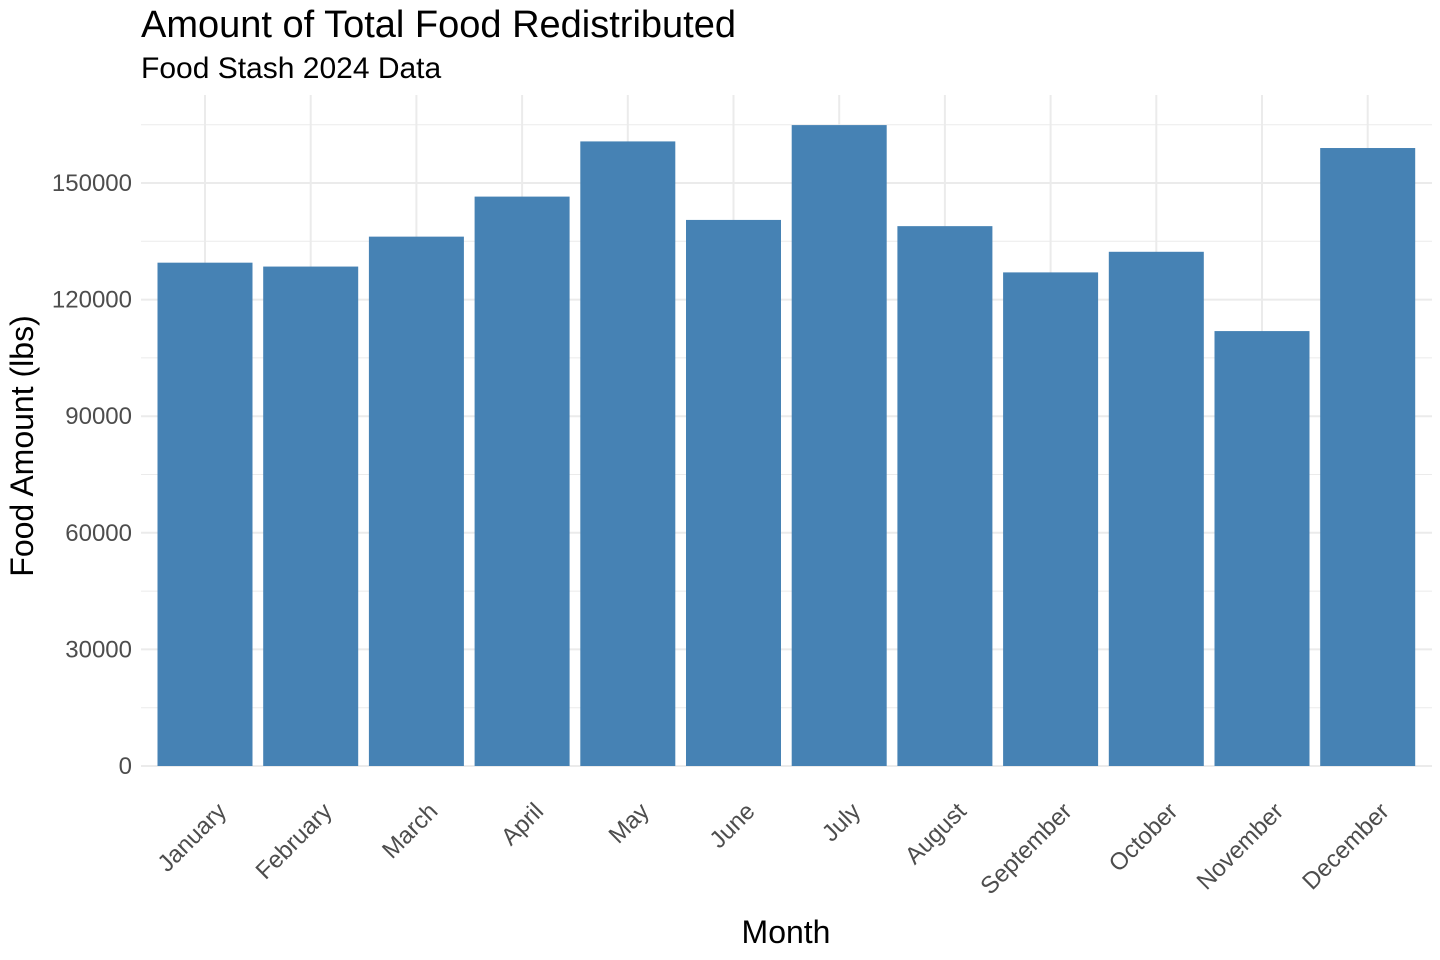 Image resolution: width=1440 pixels, height=960 pixels. Describe the element at coordinates (125, 766) in the screenshot. I see `y-tick-label: 0` at that location.